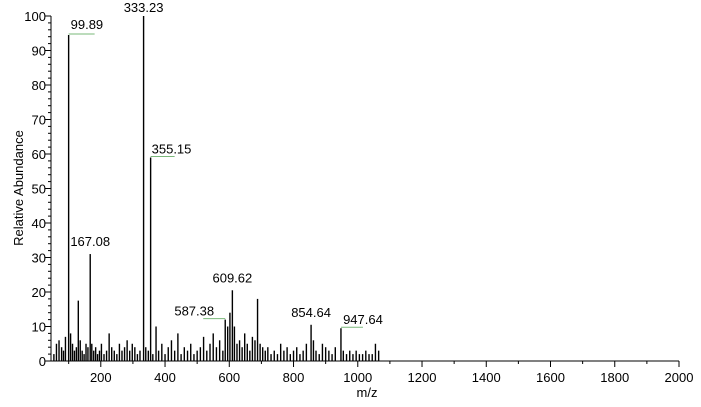  What do you see at coordinates (172, 148) in the screenshot?
I see `peak-label: 355.15` at bounding box center [172, 148].